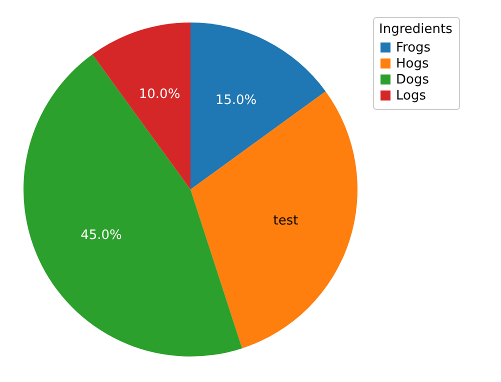 The height and width of the screenshot is (382, 501). What do you see at coordinates (236, 100) in the screenshot?
I see `data-label: 15.0%` at bounding box center [236, 100].